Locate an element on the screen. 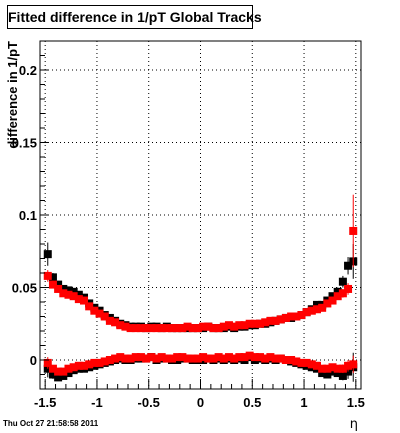 The height and width of the screenshot is (433, 400). x-tick-label: -1 is located at coordinates (97, 402).